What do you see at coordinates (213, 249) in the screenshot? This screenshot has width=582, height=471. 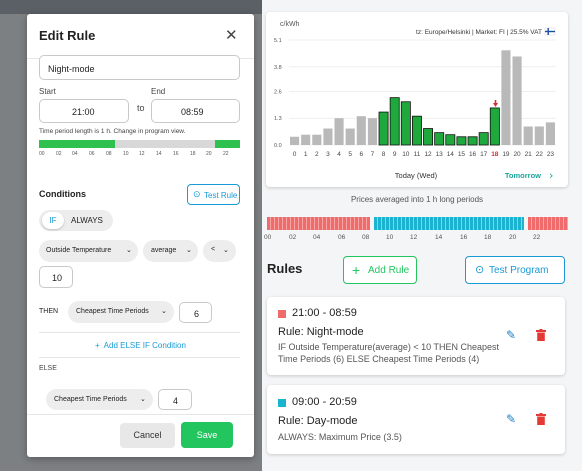 I see `condition-operator-value: <` at bounding box center [213, 249].